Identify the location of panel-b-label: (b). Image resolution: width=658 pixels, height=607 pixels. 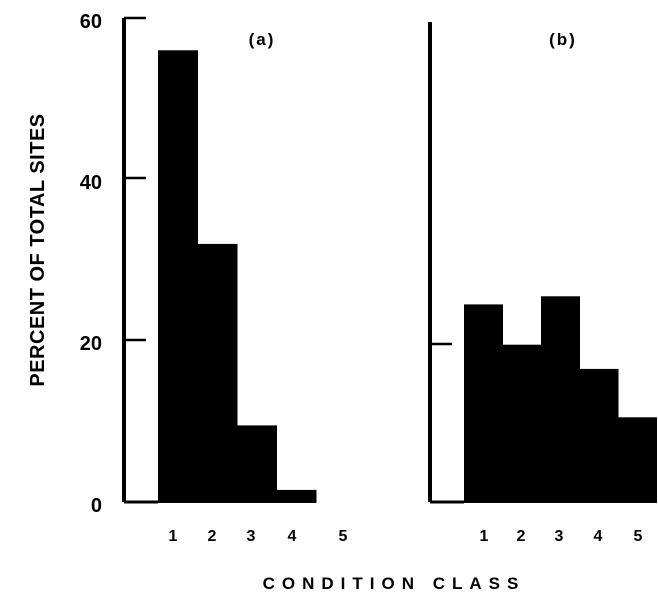
(563, 39).